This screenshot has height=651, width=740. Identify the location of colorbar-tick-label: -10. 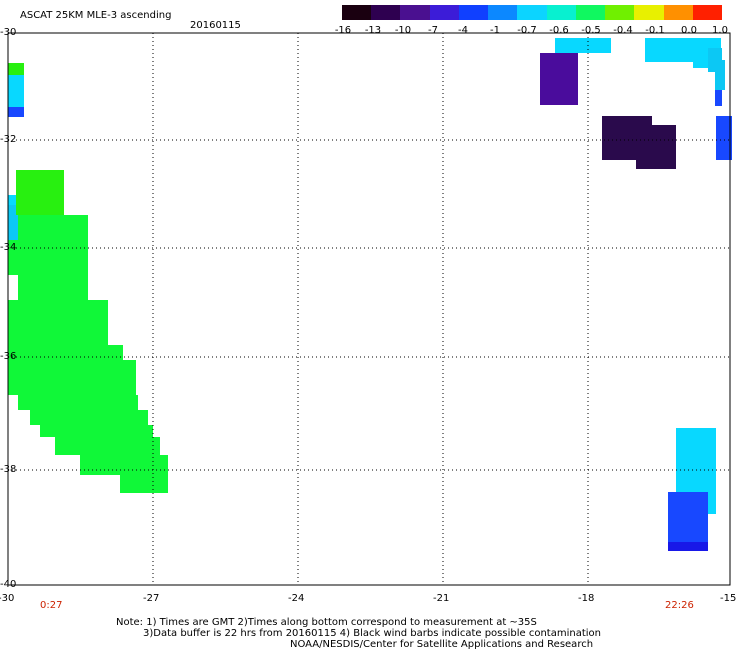
(403, 30).